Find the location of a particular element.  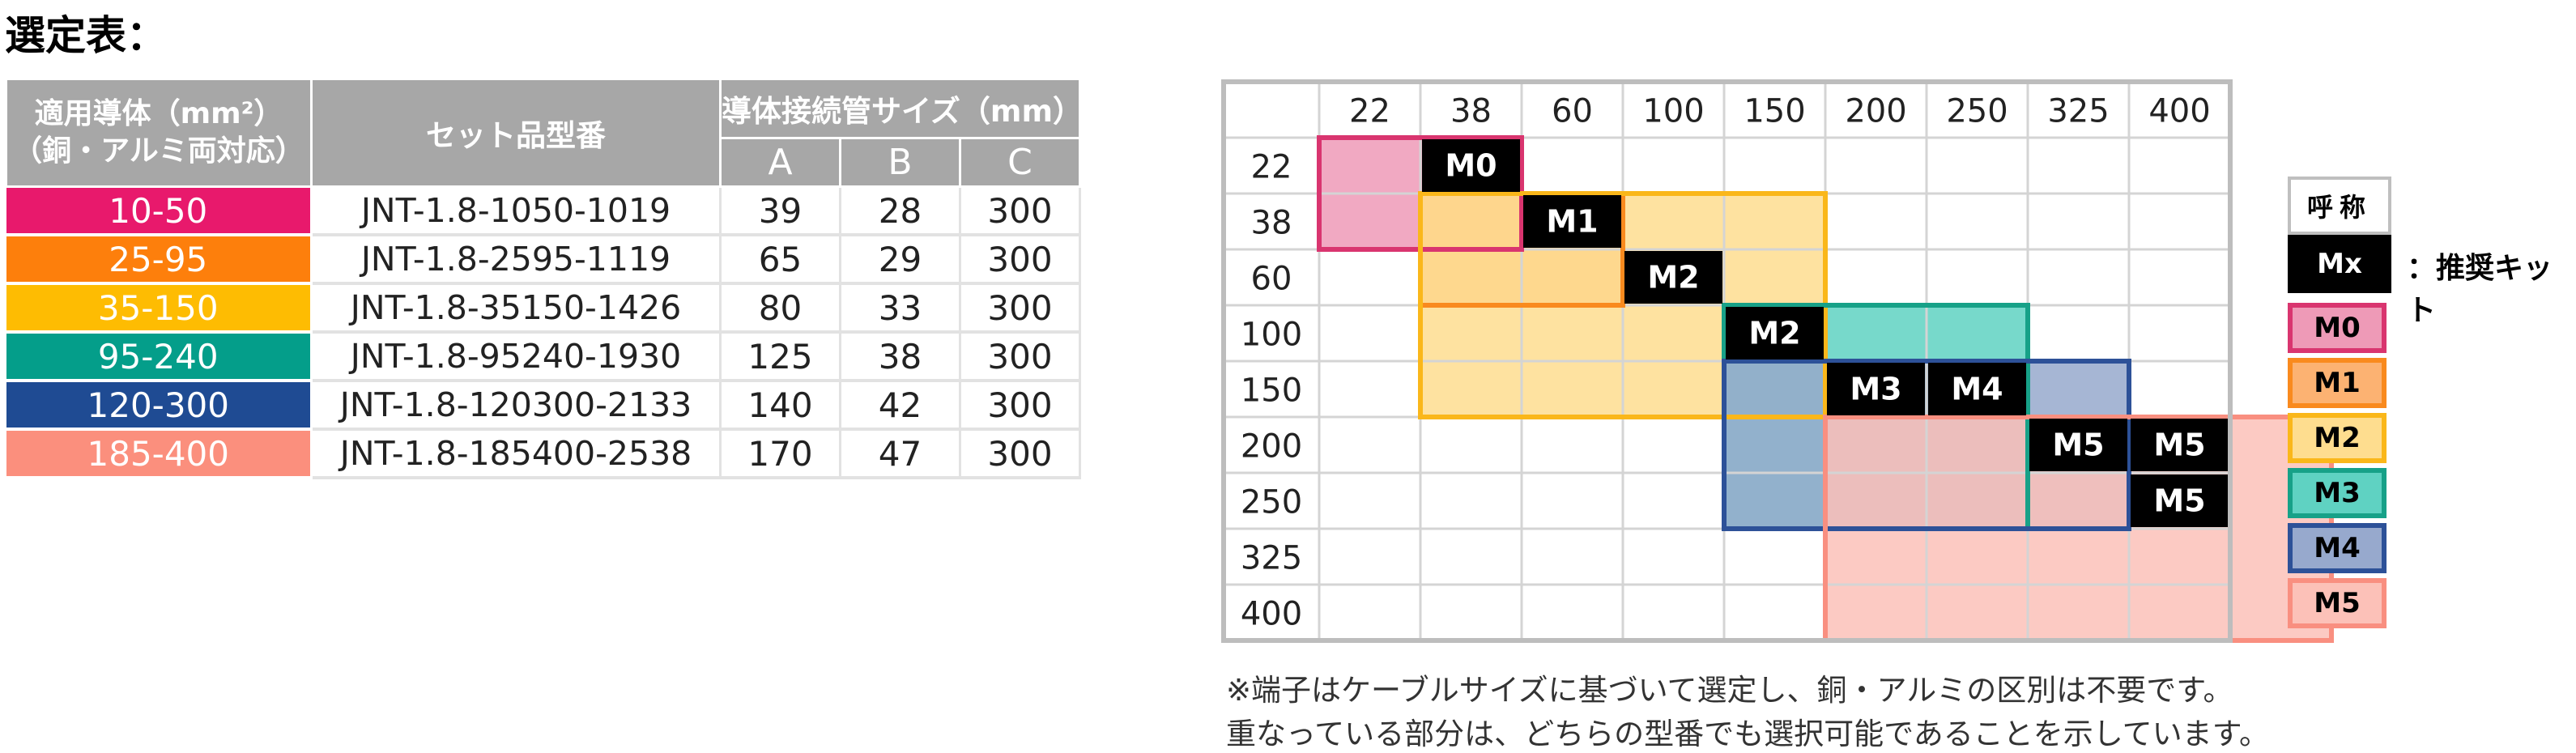

legend-item-m0: M0 is located at coordinates (2337, 328).